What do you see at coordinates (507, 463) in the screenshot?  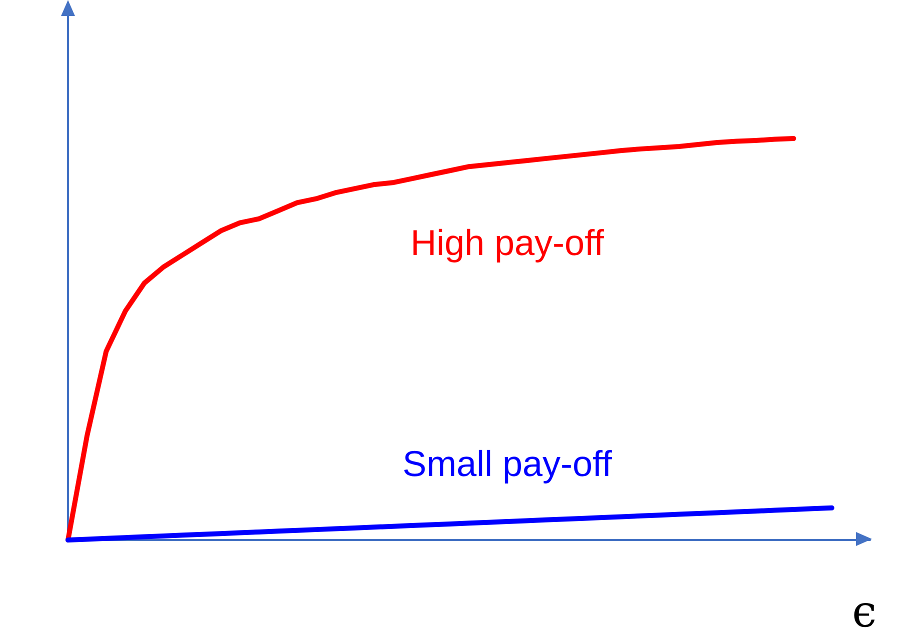 I see `series-label: Small pay-off` at bounding box center [507, 463].